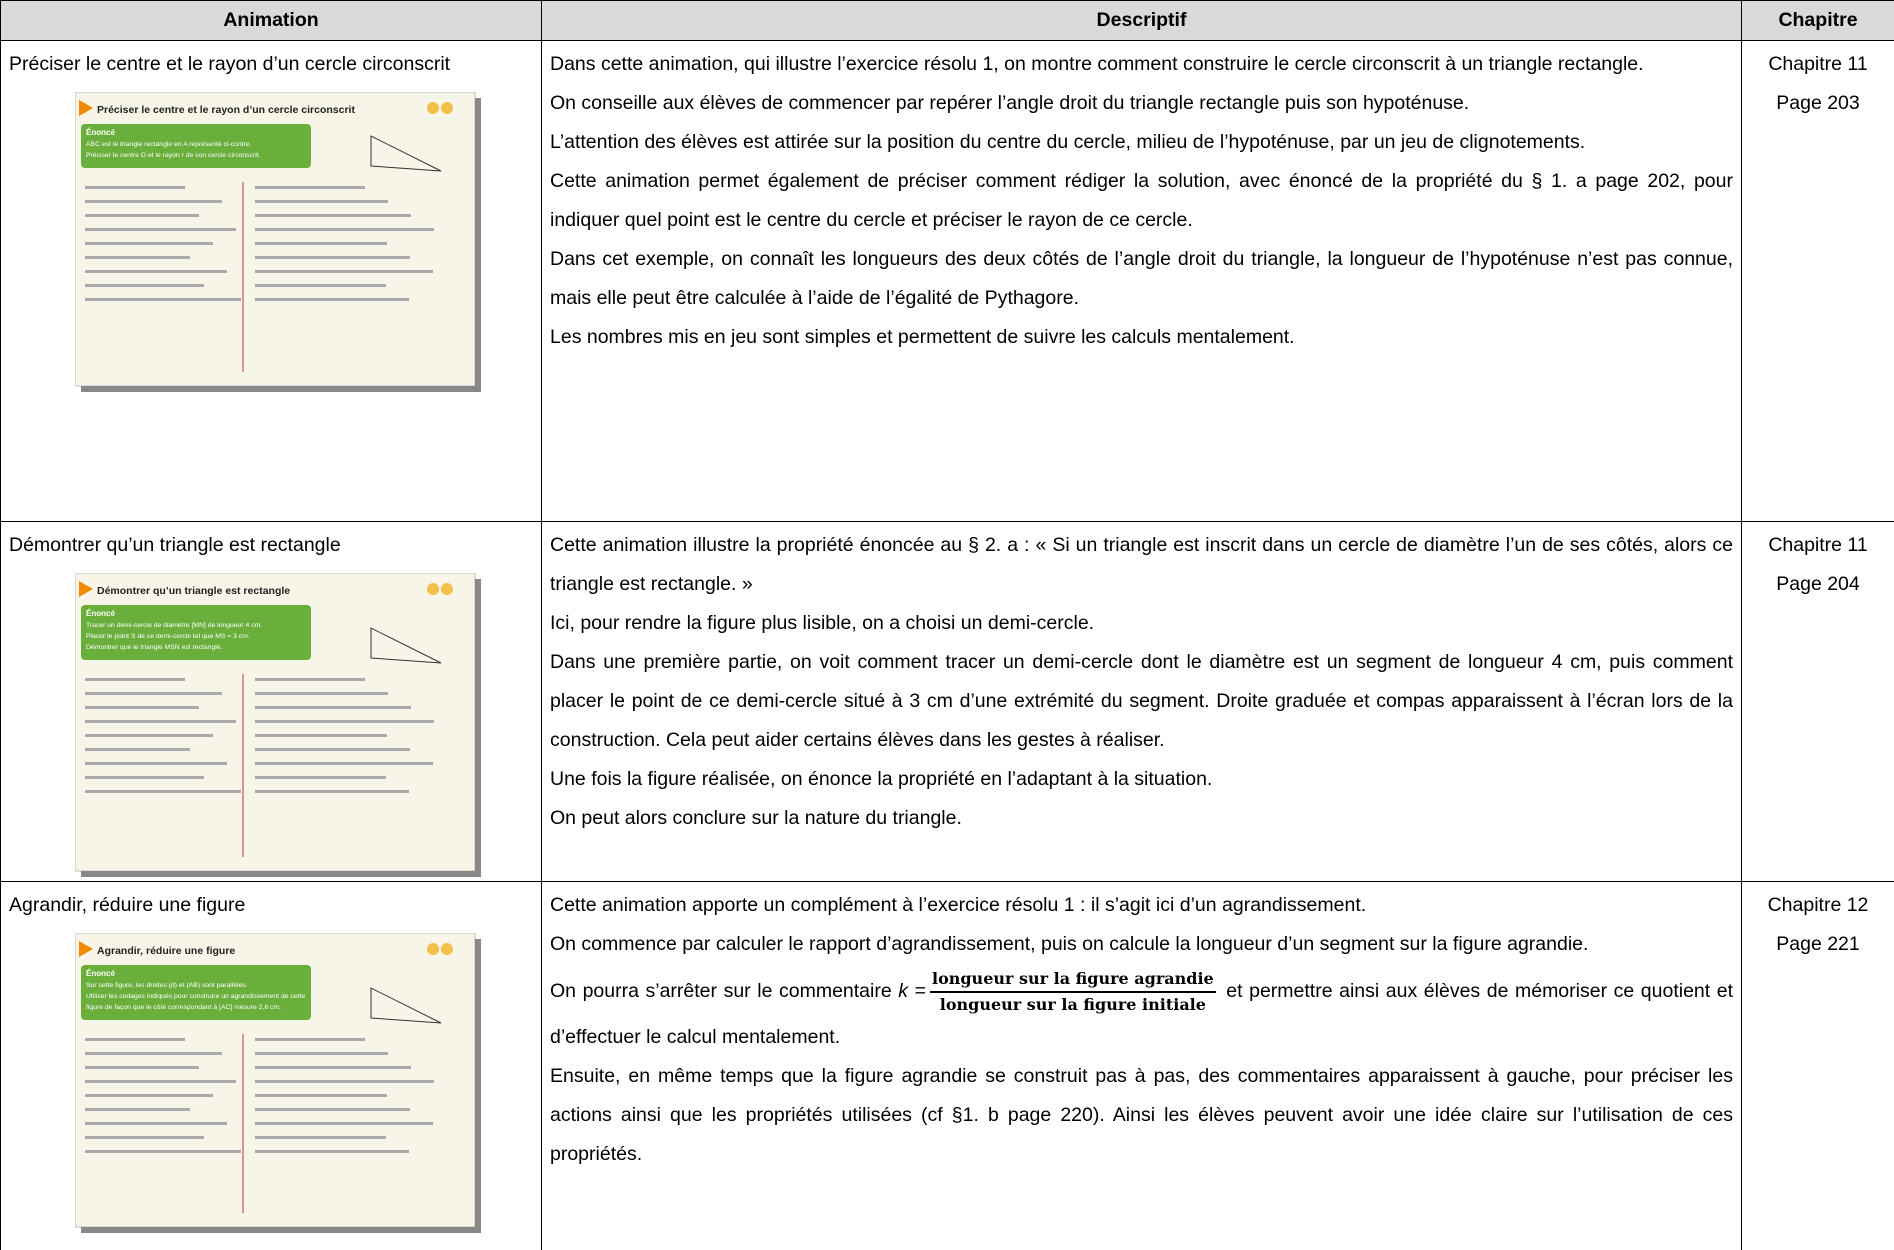 The width and height of the screenshot is (1894, 1250). I want to click on table-head: Animation Descriptif Chapitre, so click(947, 20).